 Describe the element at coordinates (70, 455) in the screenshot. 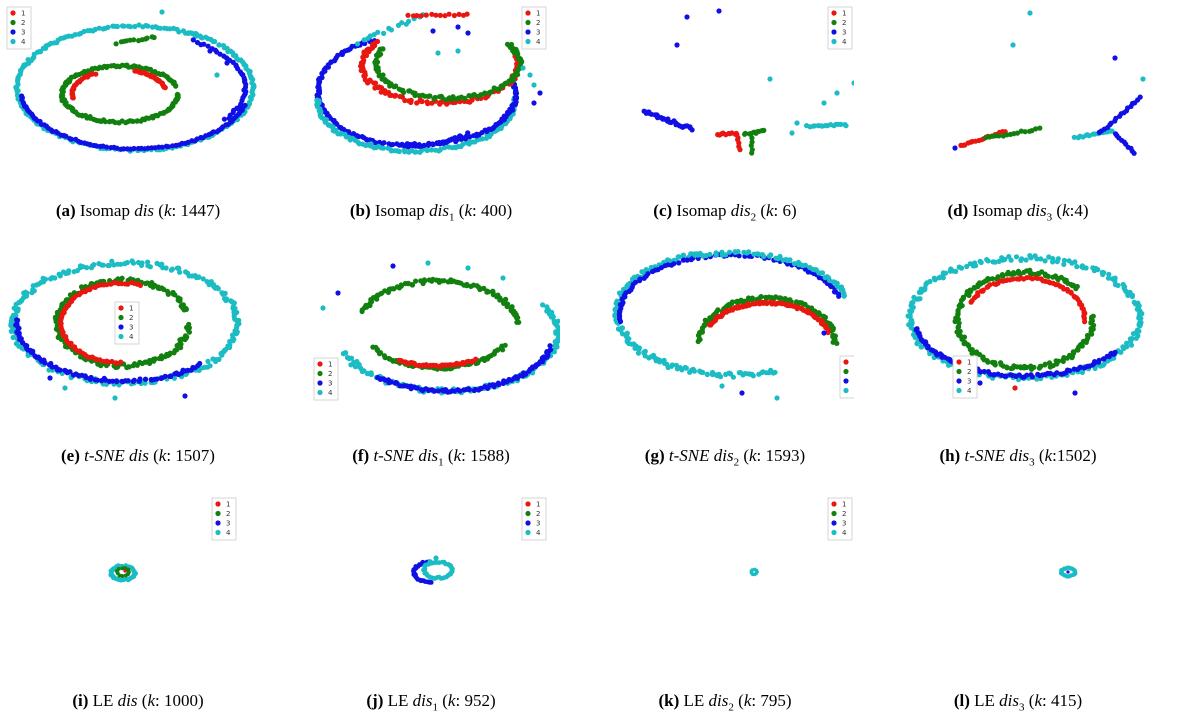

I see `caption-label: (e)` at that location.